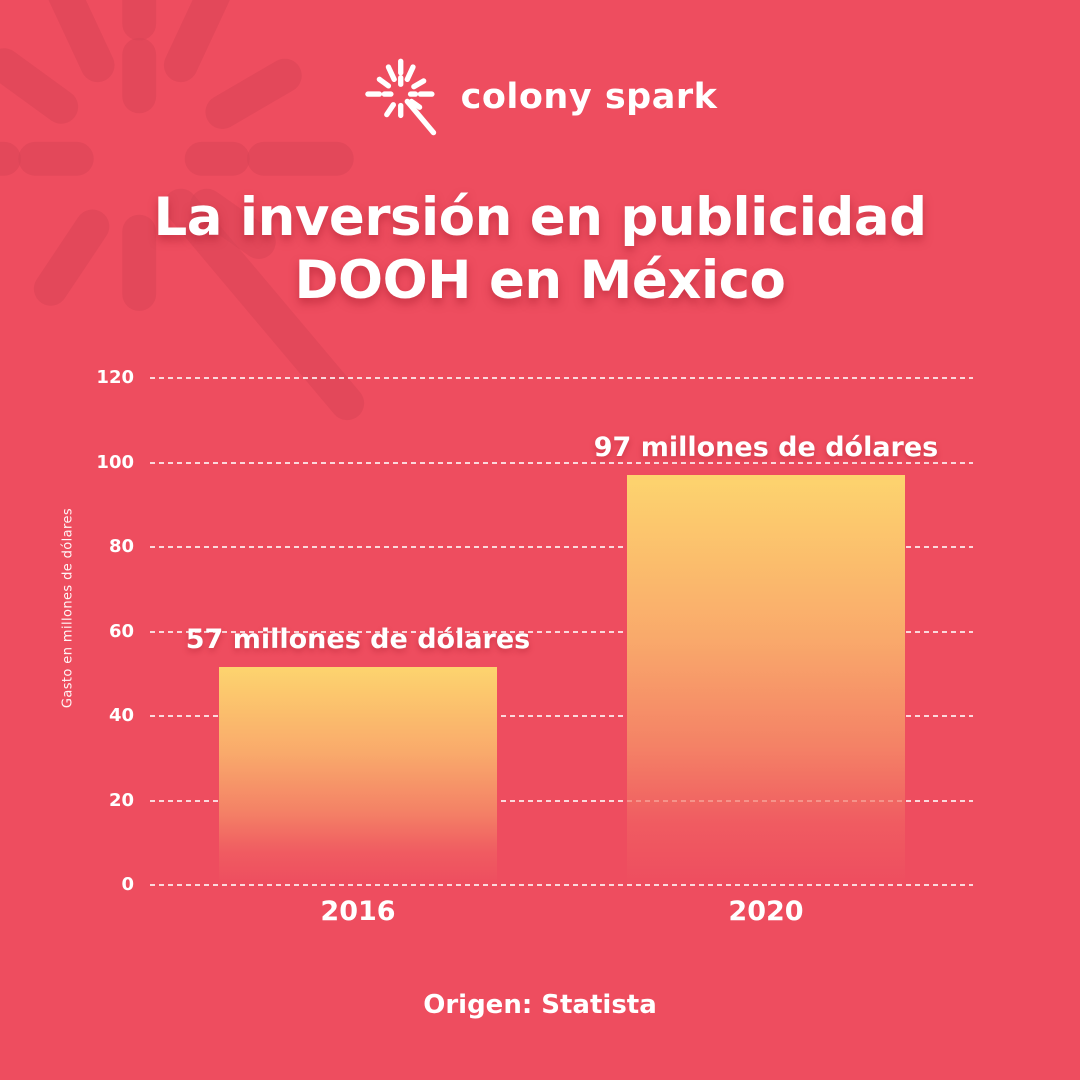  I want to click on page-title-line2: DOOH en México, so click(540, 280).